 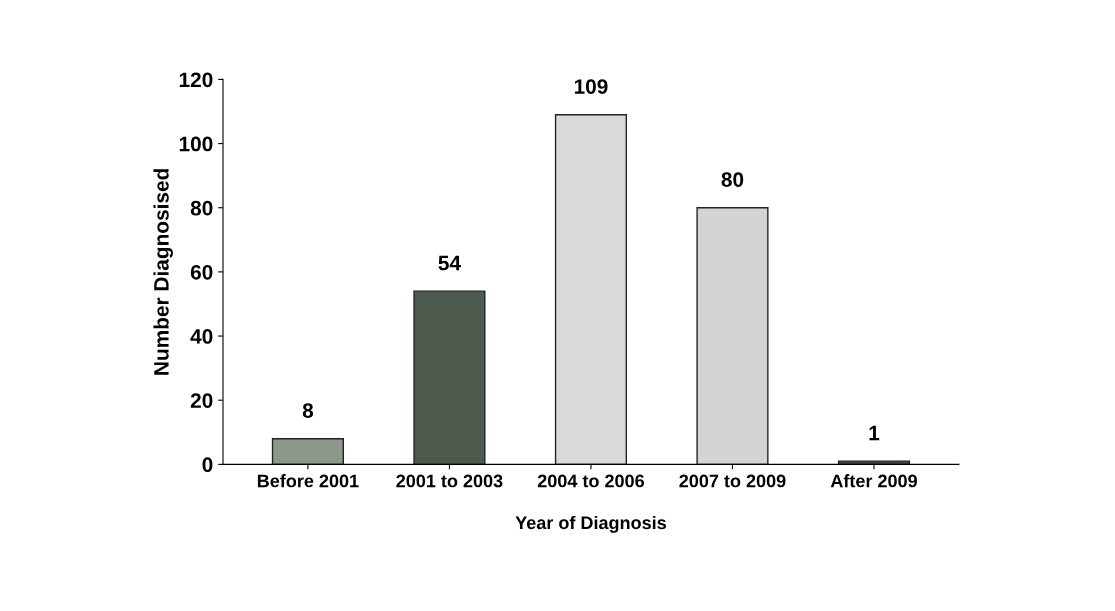 I want to click on x-tick-label: 2007 to 2009, so click(x=732, y=481).